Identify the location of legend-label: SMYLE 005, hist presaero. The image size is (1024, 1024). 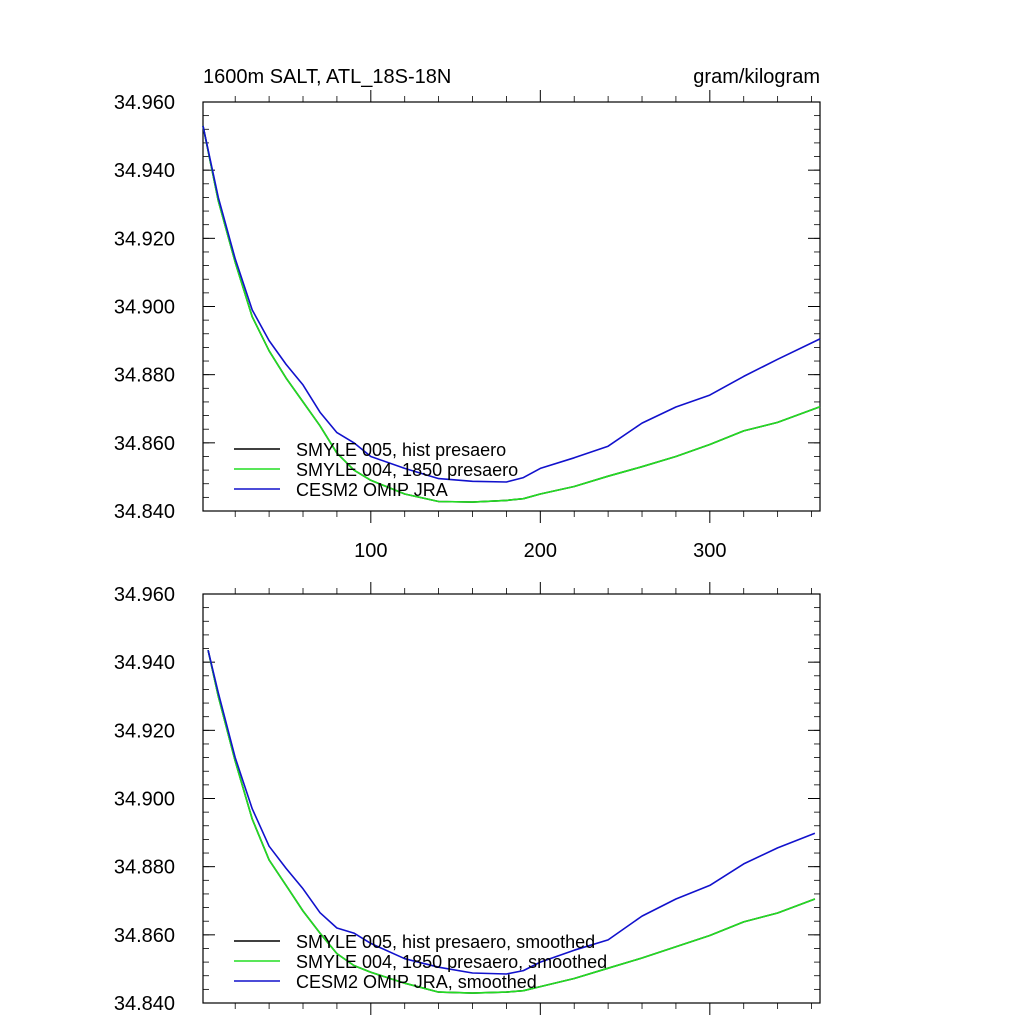
(401, 450).